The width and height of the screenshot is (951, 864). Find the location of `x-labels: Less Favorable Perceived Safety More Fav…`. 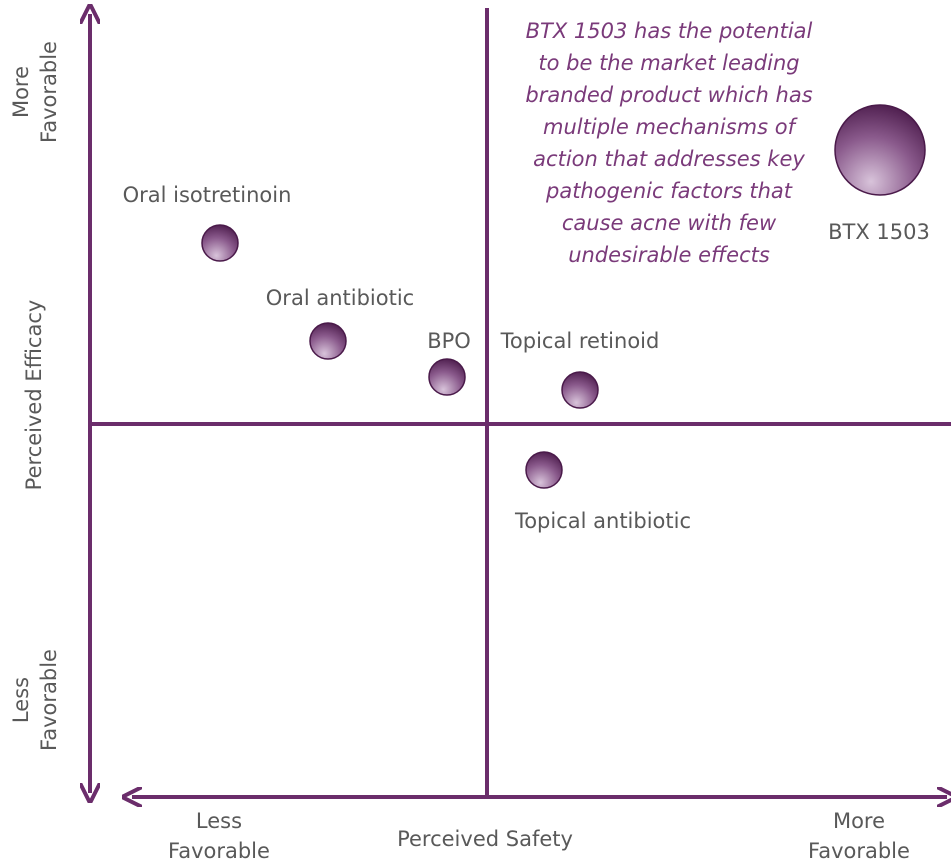

x-labels: Less Favorable Perceived Safety More Fav… is located at coordinates (539, 836).